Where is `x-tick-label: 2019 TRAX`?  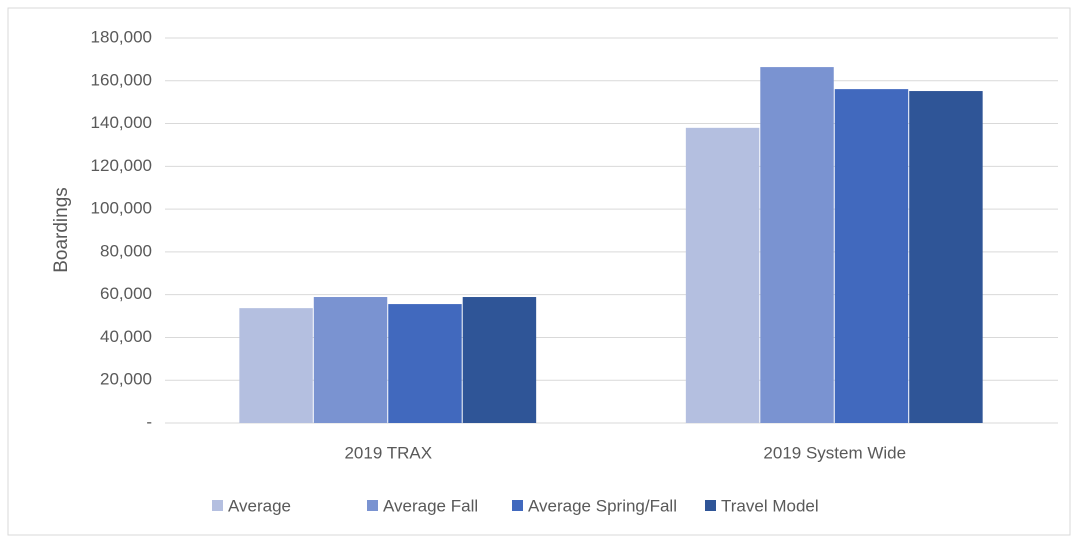 x-tick-label: 2019 TRAX is located at coordinates (388, 452).